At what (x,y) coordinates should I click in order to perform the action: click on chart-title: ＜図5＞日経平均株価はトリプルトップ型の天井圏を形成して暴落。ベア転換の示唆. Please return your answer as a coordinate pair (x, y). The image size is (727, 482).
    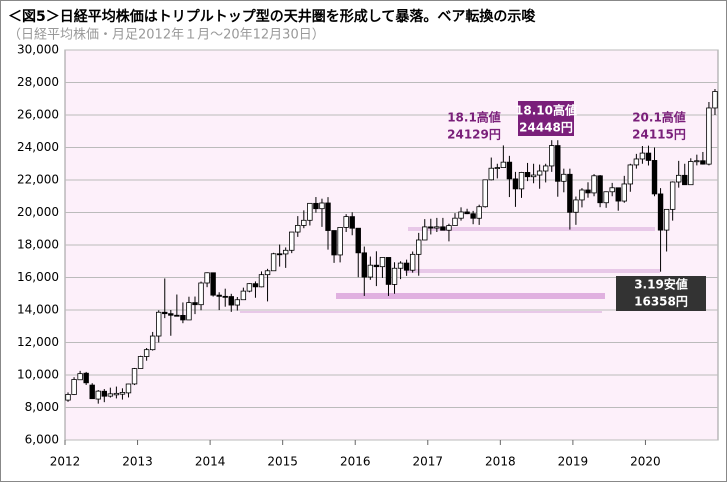
    Looking at the image, I should click on (272, 16).